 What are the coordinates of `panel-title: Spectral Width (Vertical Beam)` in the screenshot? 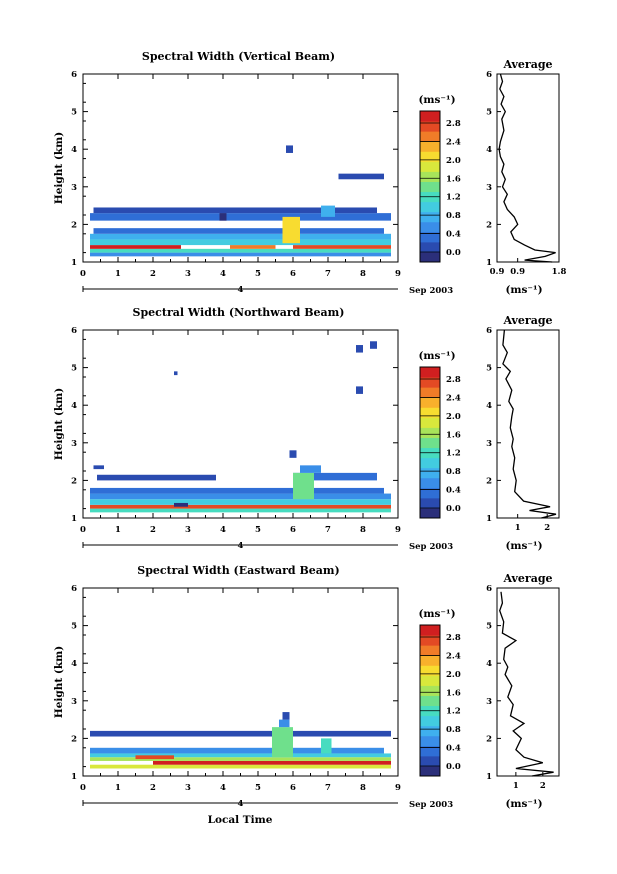 It's located at (238, 56).